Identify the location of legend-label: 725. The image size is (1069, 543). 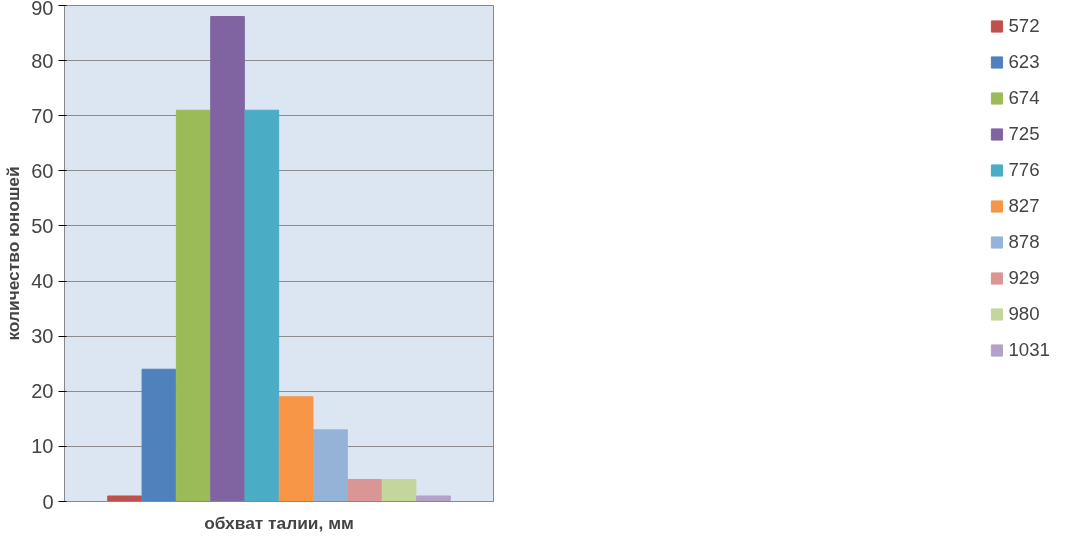
(1024, 134).